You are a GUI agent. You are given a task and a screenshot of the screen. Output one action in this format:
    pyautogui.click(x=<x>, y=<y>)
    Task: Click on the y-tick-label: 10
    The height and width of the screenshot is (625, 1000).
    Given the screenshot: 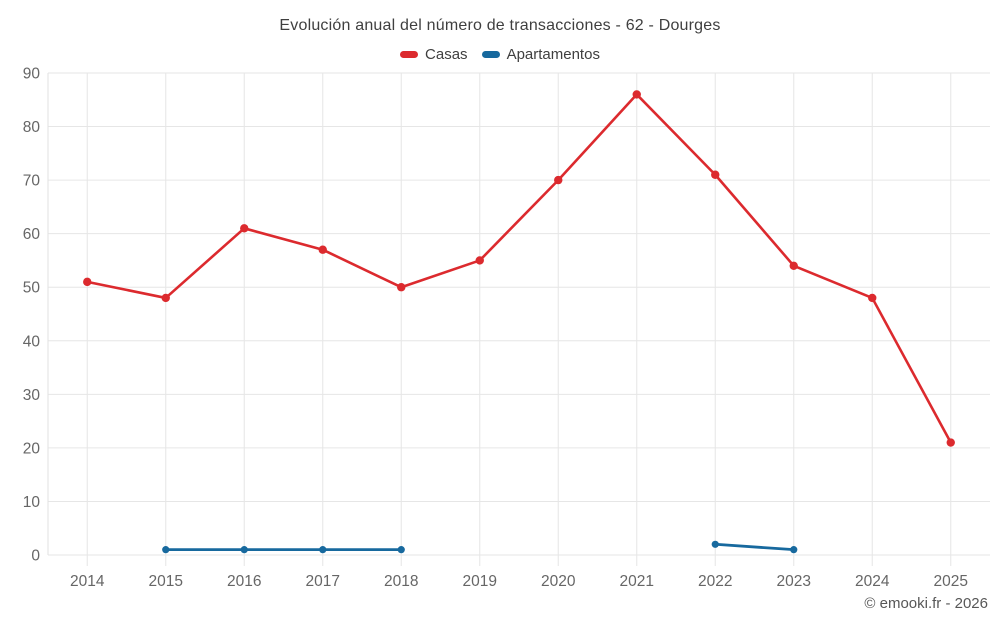 What is the action you would take?
    pyautogui.click(x=32, y=502)
    